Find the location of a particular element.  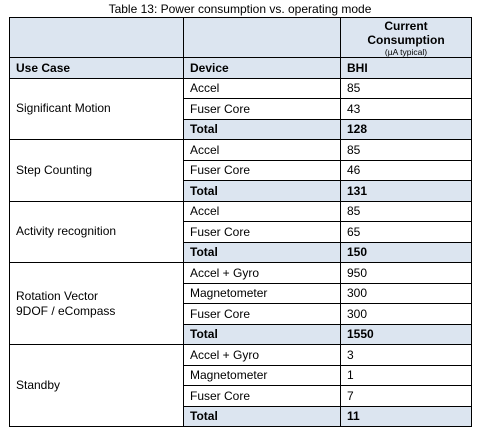

total-value: 1550 is located at coordinates (406, 334).